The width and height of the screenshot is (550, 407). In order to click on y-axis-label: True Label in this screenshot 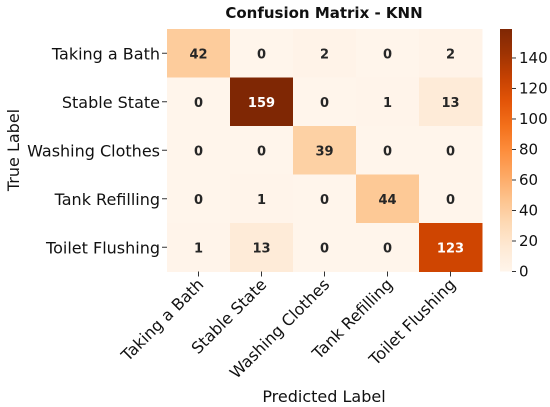, I will do `click(13, 150)`.